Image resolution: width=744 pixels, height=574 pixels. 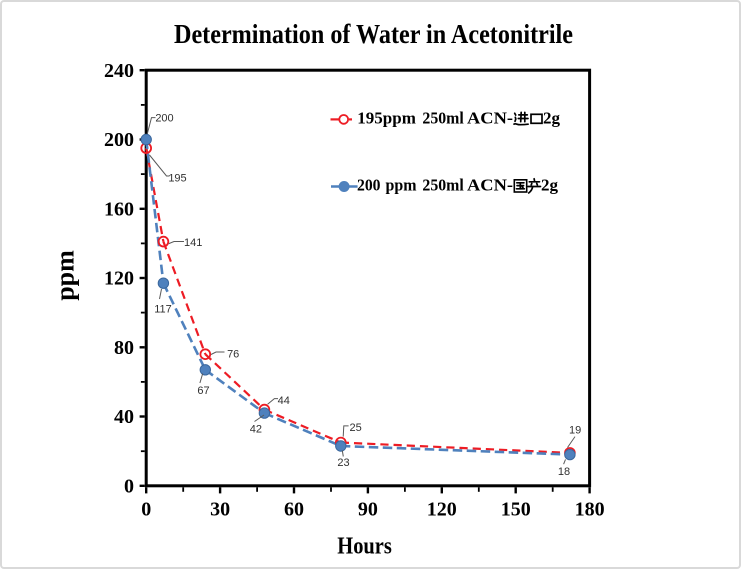 I want to click on svg-text: 30, so click(x=220, y=510).